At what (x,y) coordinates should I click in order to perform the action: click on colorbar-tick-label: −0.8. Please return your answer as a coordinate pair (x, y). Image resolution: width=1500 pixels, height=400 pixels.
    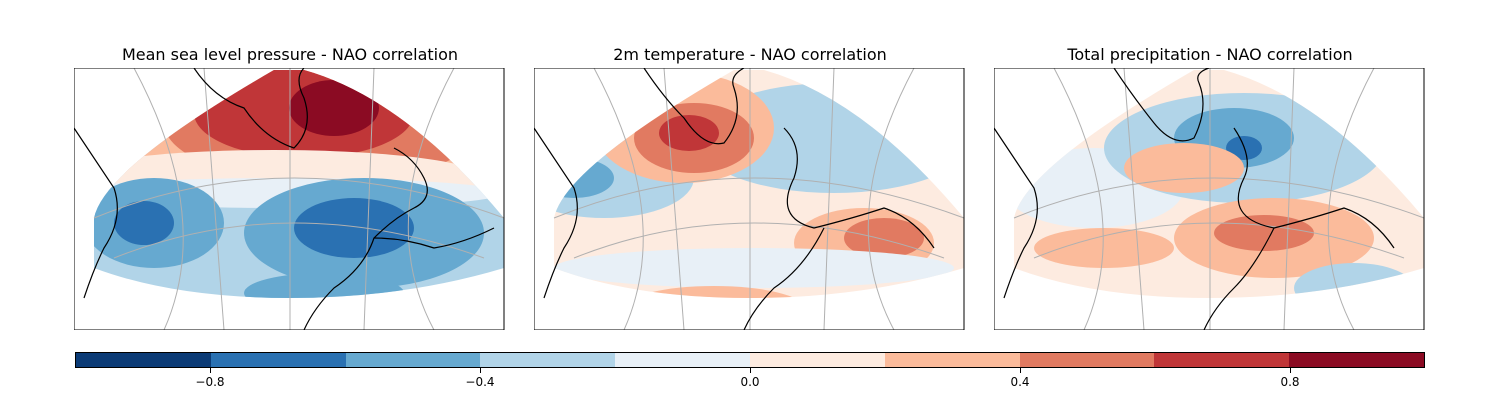
    Looking at the image, I should click on (210, 382).